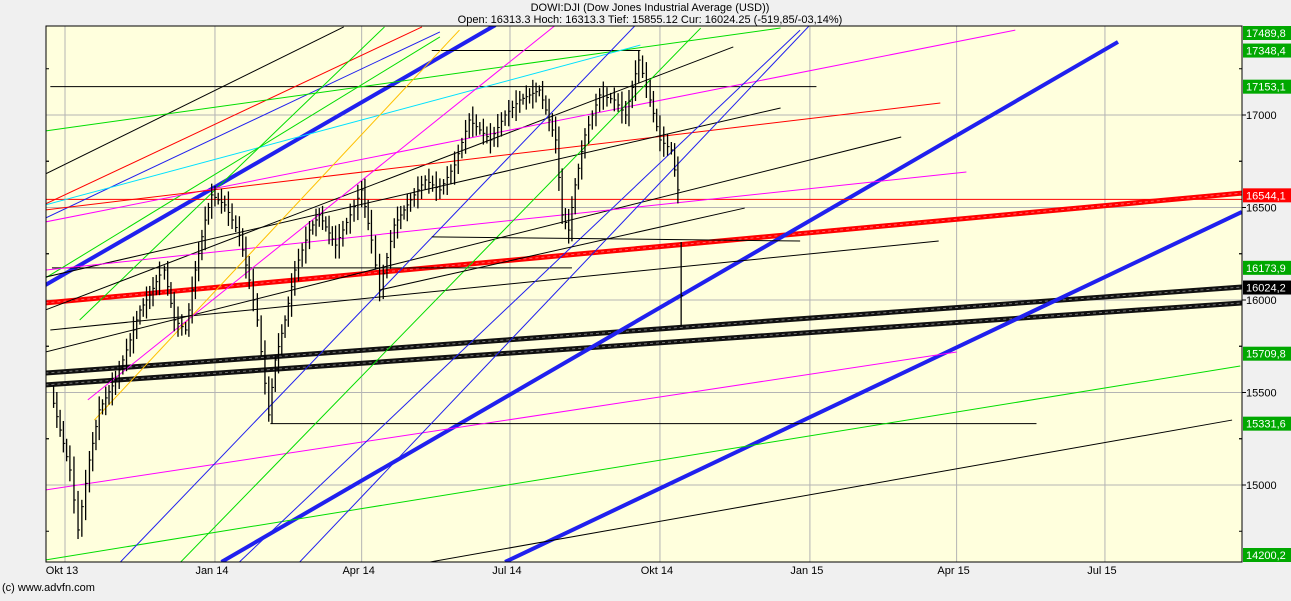  Describe the element at coordinates (1261, 116) in the screenshot. I see `y-tick-label: 17000` at that location.